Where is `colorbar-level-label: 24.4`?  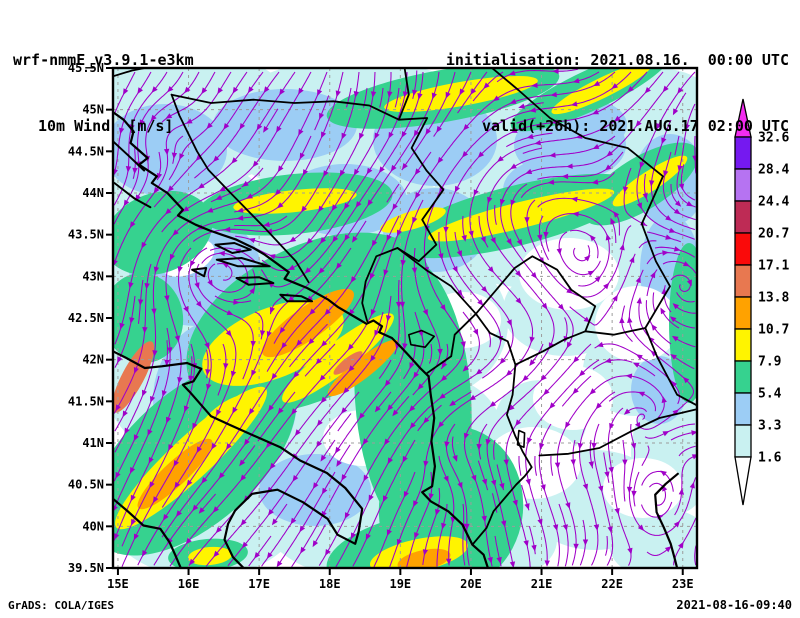 colorbar-level-label: 24.4 is located at coordinates (773, 202).